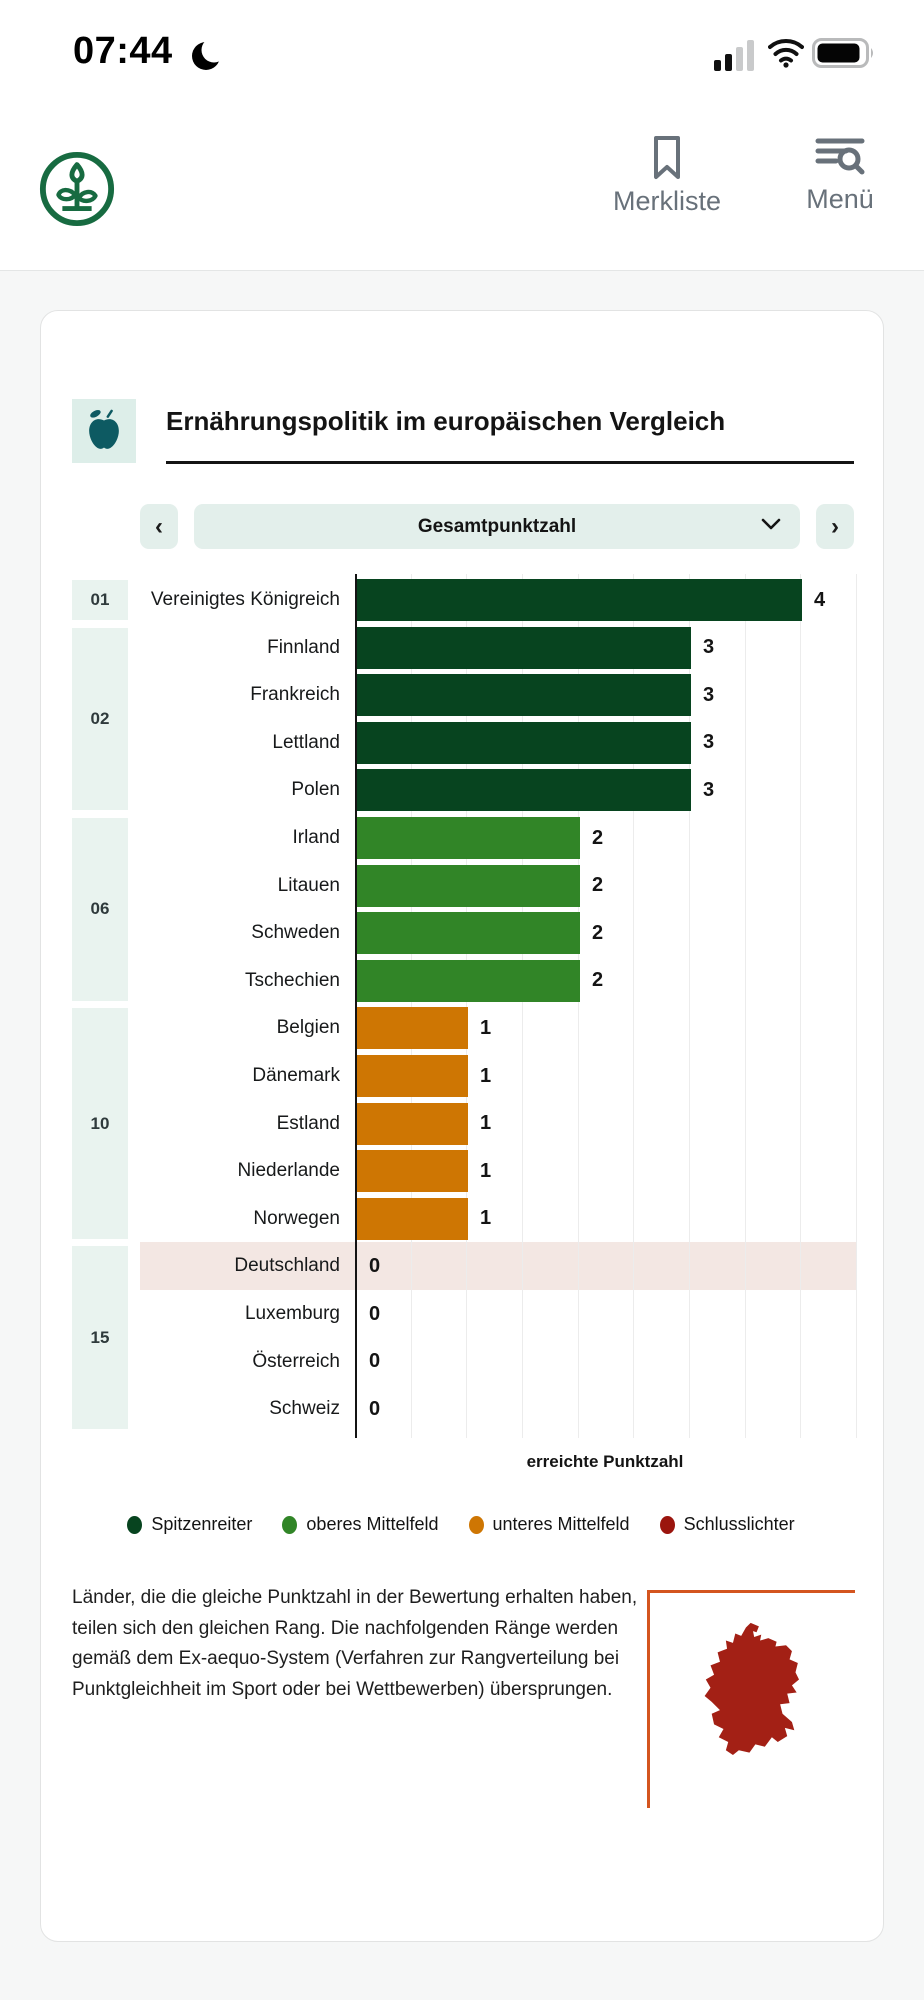 The height and width of the screenshot is (2000, 924). What do you see at coordinates (159, 526) in the screenshot?
I see `selector-prev-button: ‹` at bounding box center [159, 526].